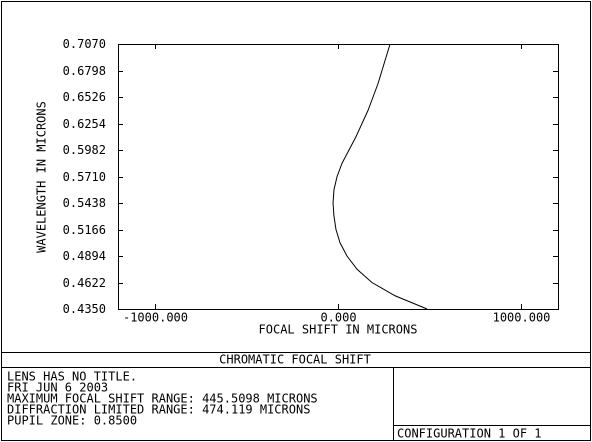 This screenshot has width=592, height=442. What do you see at coordinates (522, 318) in the screenshot?
I see `x-tick-label: 1000.000` at bounding box center [522, 318].